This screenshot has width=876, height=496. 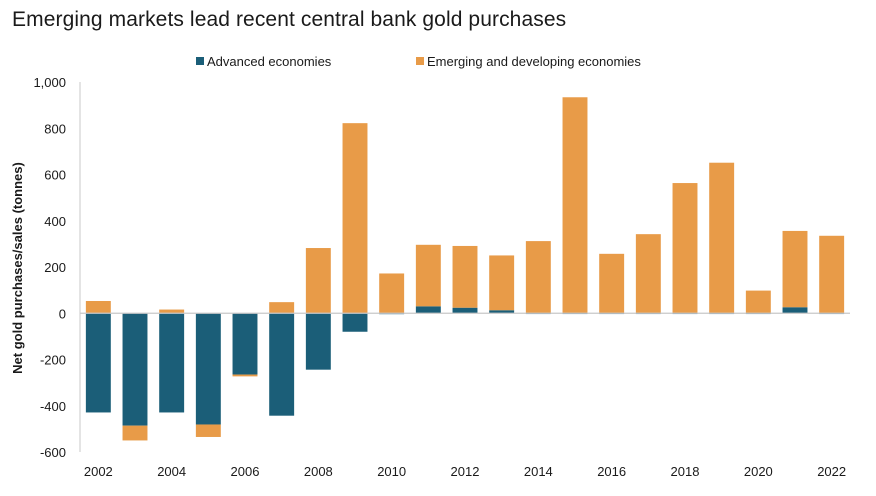 What do you see at coordinates (318, 341) in the screenshot?
I see `bar-advanced-2008` at bounding box center [318, 341].